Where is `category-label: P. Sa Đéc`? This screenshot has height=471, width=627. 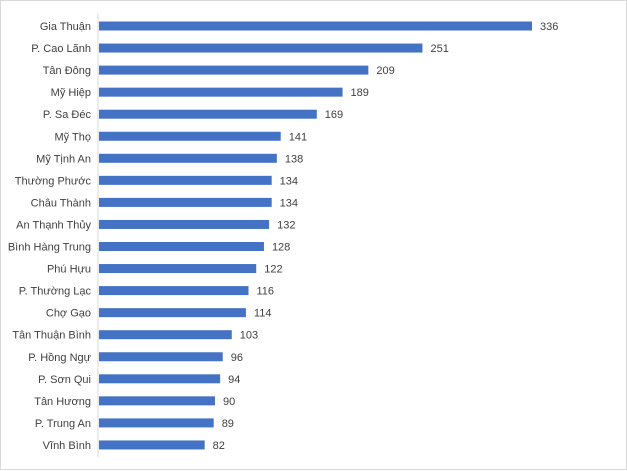 category-label: P. Sa Đéc is located at coordinates (67, 115).